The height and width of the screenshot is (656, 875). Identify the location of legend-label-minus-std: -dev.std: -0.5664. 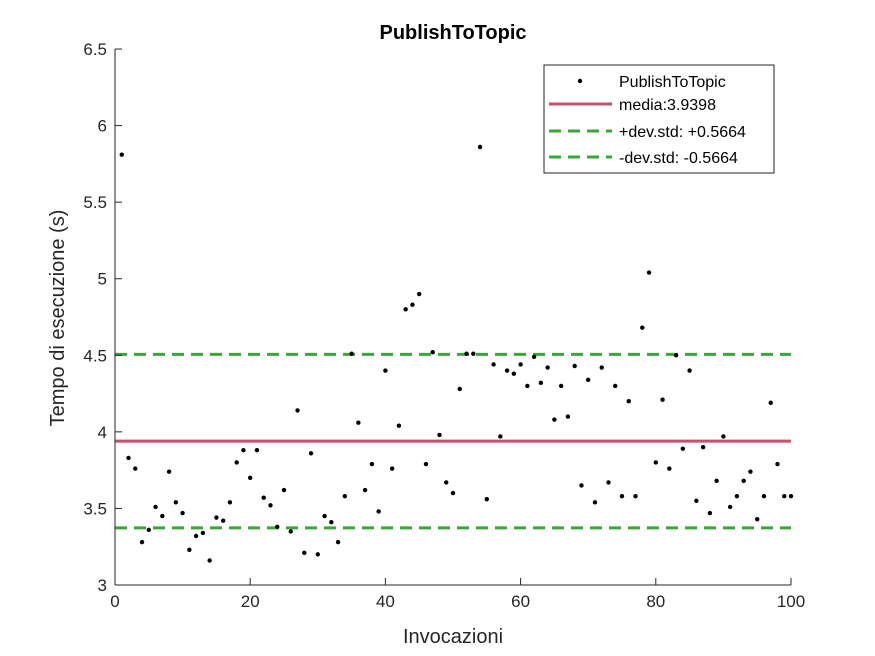
(678, 158).